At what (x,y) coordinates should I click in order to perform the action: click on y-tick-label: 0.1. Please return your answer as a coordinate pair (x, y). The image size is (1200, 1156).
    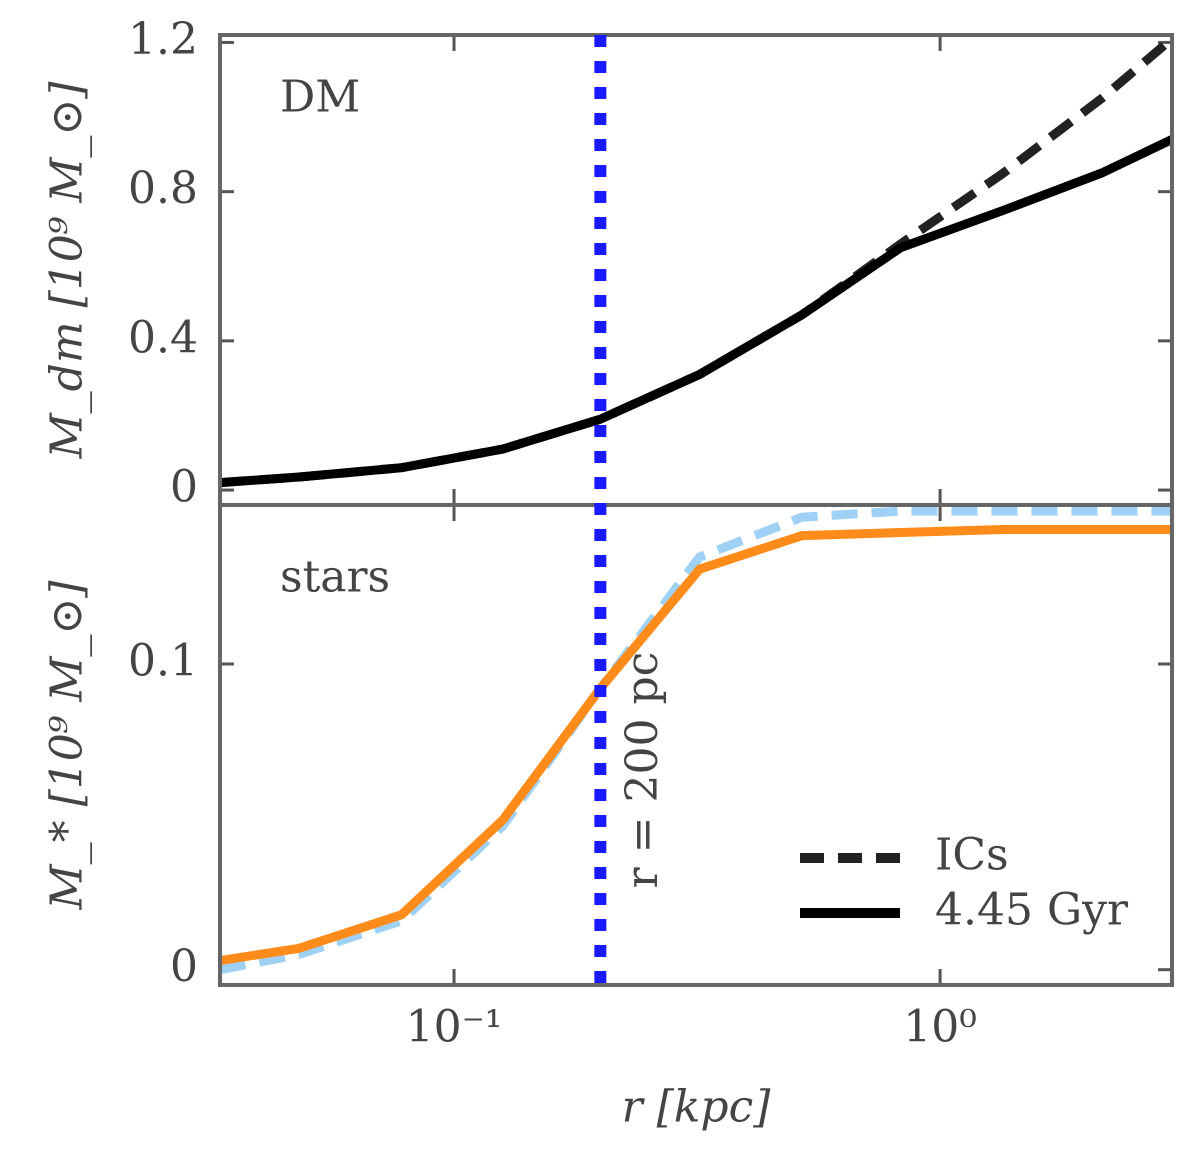
    Looking at the image, I should click on (163, 660).